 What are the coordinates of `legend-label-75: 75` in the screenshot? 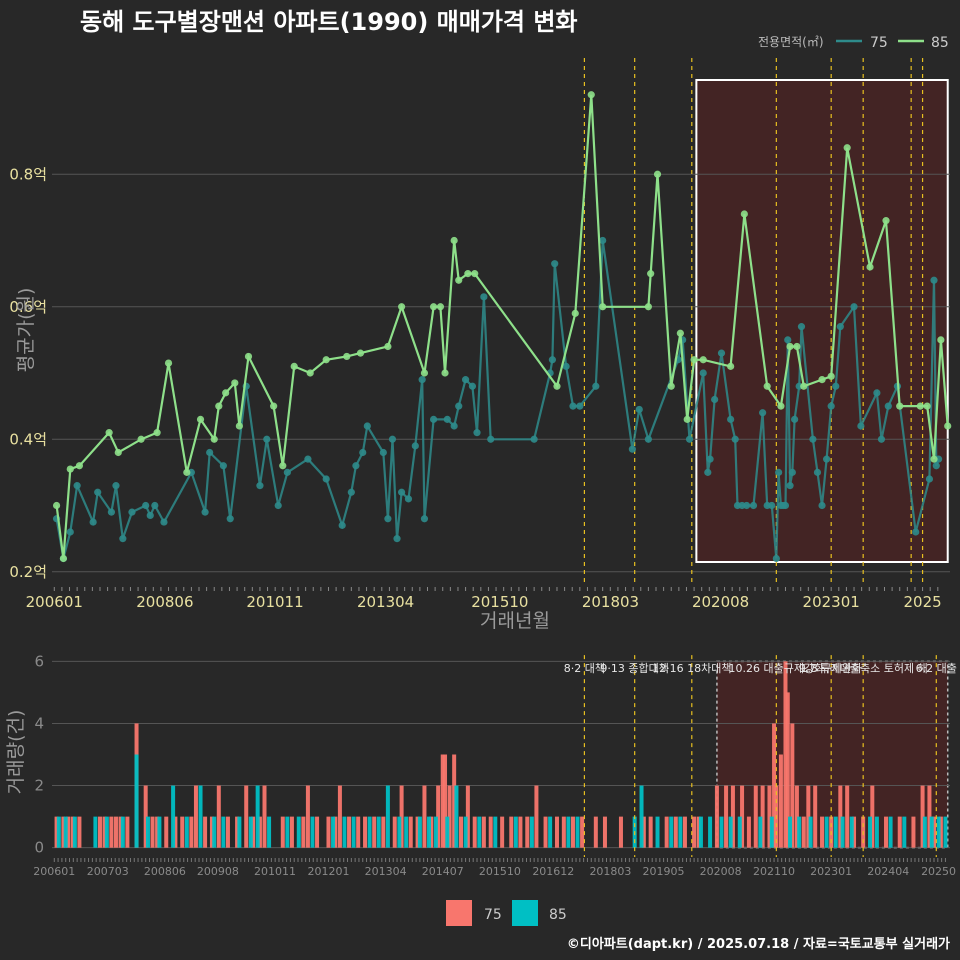 It's located at (879, 43).